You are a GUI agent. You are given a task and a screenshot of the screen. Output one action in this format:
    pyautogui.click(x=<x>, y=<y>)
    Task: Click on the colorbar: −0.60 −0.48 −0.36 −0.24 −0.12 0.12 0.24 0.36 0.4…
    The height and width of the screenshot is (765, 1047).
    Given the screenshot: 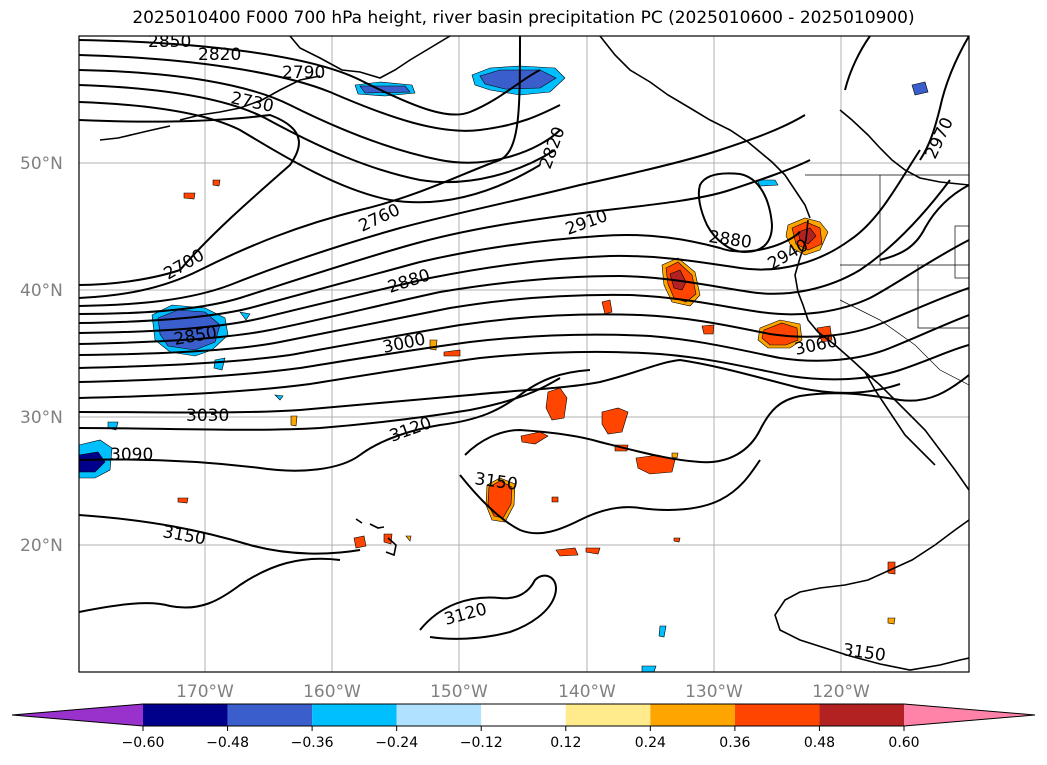 What is the action you would take?
    pyautogui.click(x=523, y=727)
    